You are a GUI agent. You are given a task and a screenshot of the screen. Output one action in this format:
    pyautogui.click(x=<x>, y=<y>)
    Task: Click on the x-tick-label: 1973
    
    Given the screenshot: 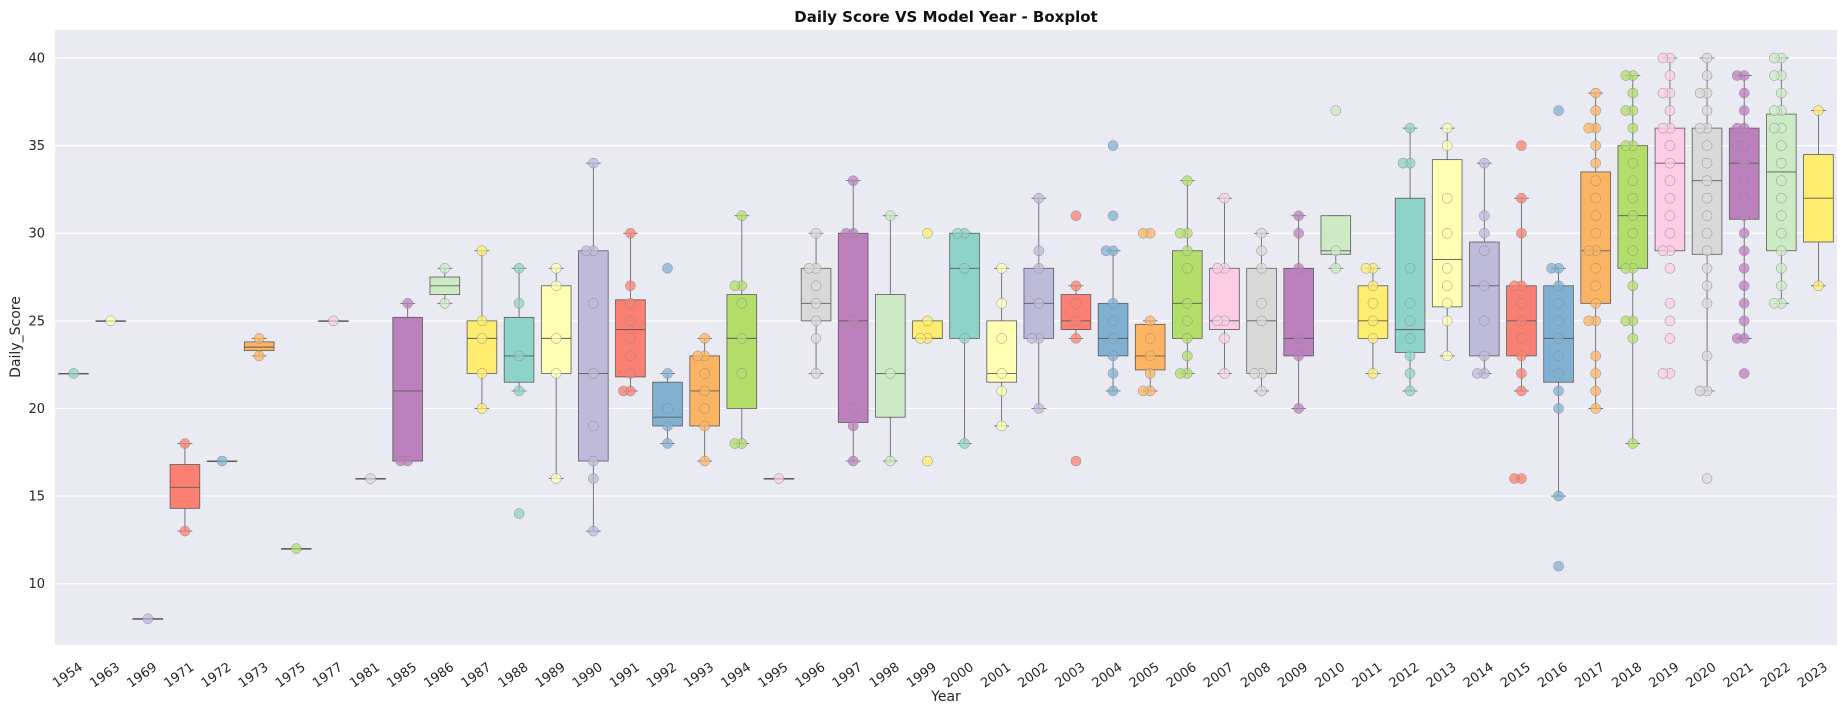 What is the action you would take?
    pyautogui.click(x=254, y=675)
    